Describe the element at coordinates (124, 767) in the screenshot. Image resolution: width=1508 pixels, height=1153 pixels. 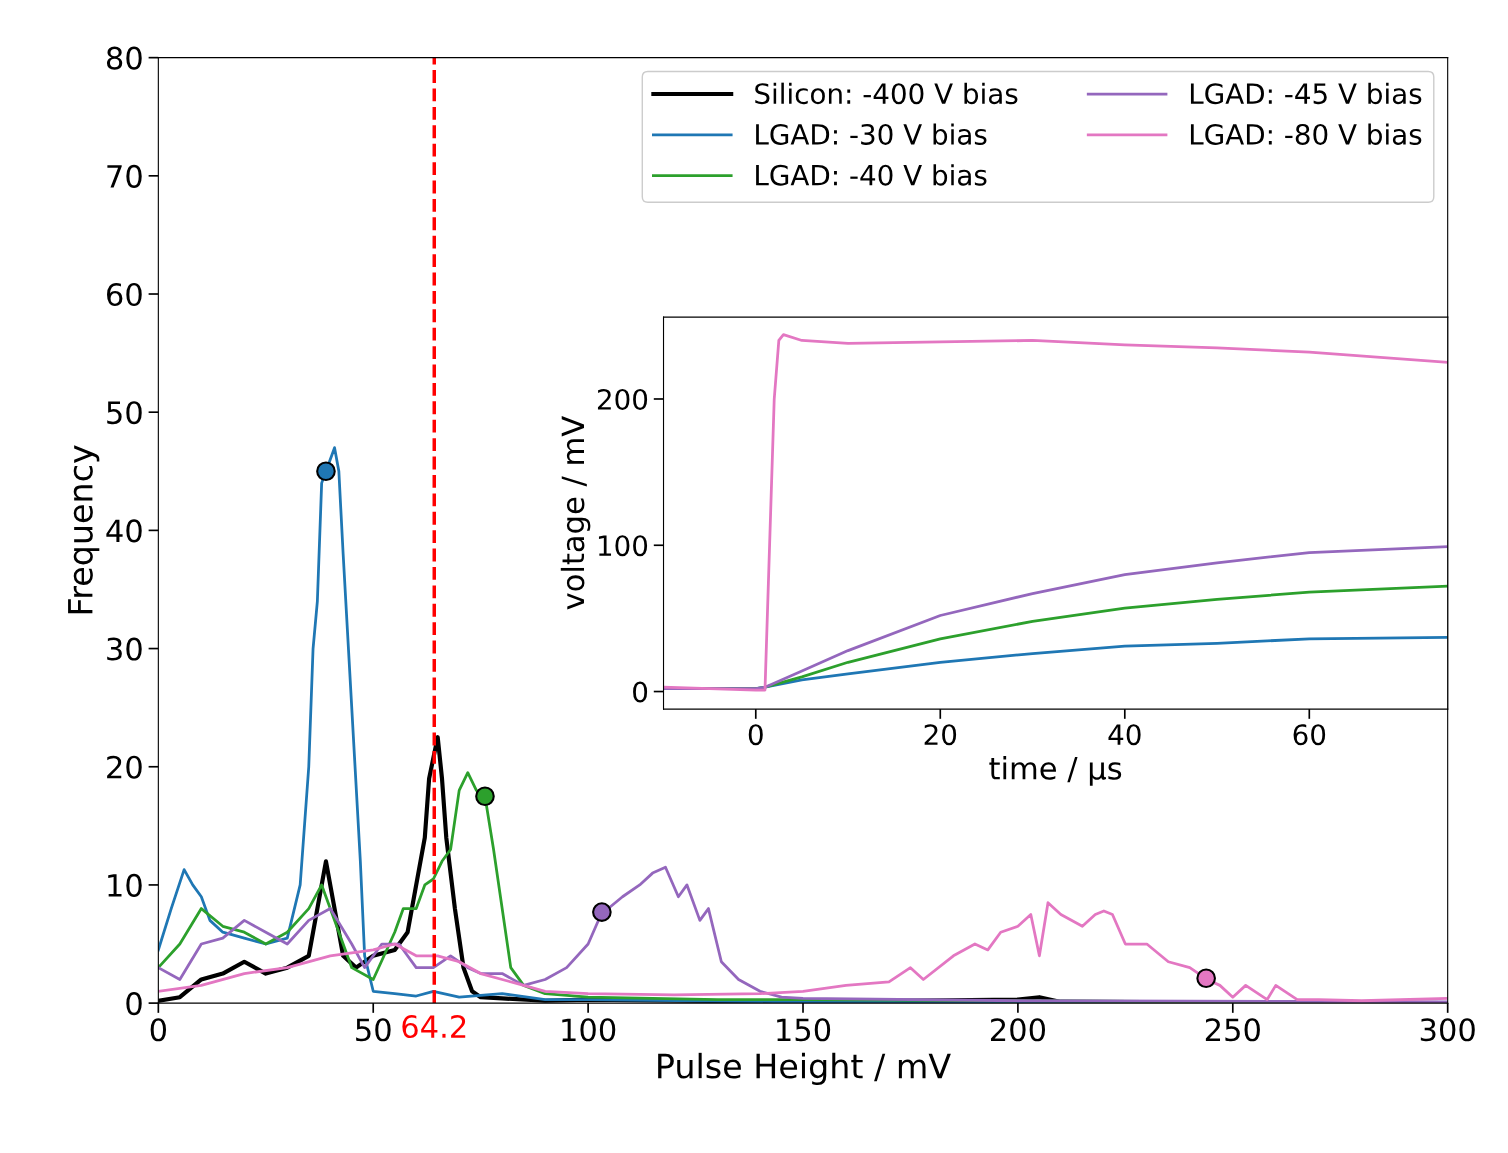
I see `y-tick-label: 20` at that location.